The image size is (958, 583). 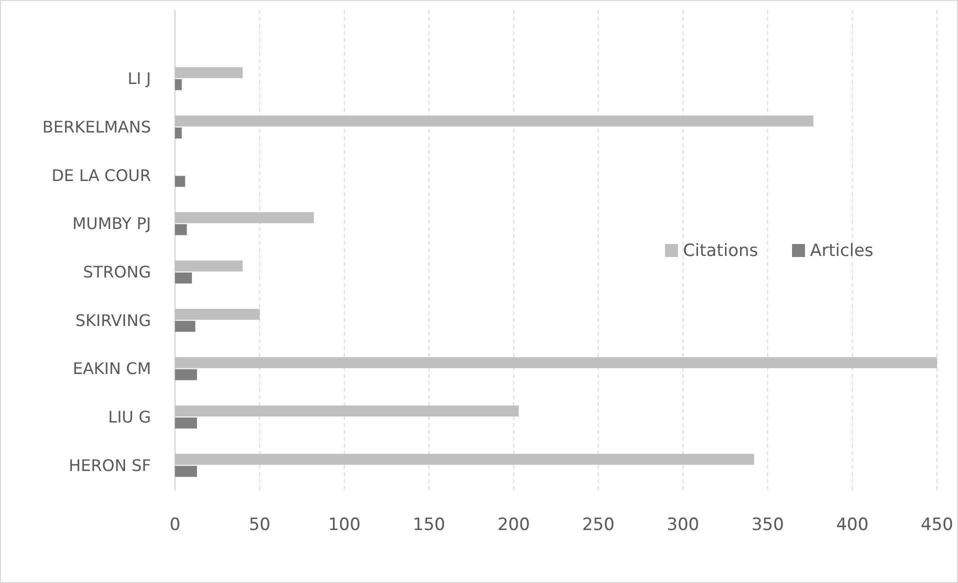 I want to click on x-tick-label: 200, so click(x=513, y=525).